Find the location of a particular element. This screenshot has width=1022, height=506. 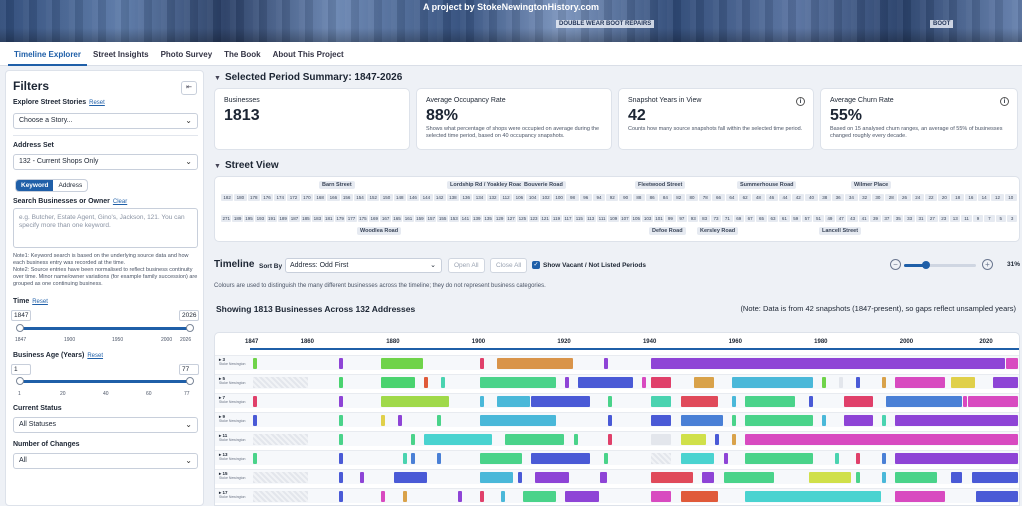

number-of-changes-select: All ⌄ is located at coordinates (105, 461).